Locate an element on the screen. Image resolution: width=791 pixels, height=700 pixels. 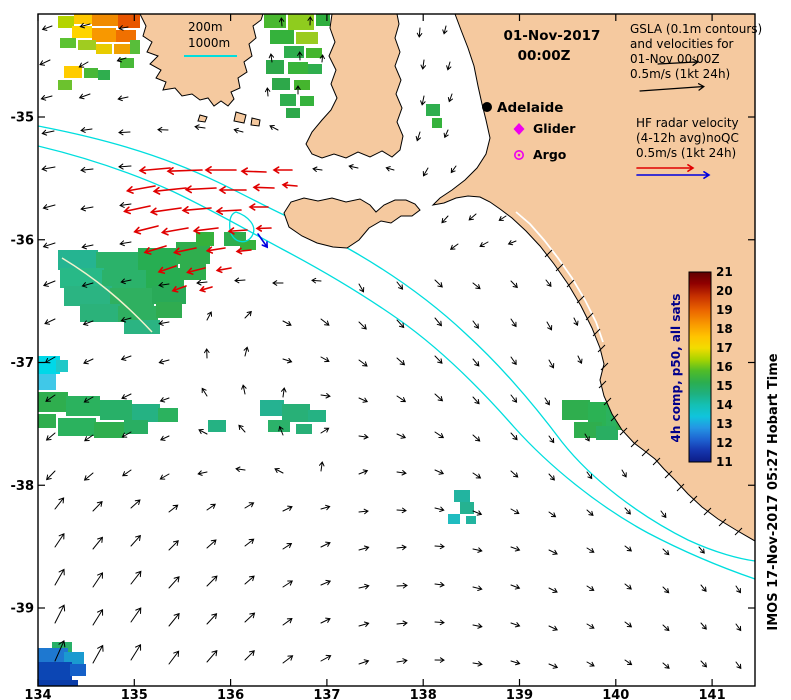
gsla-legend-line3: 01-Nov 00:00Z is located at coordinates (675, 59).